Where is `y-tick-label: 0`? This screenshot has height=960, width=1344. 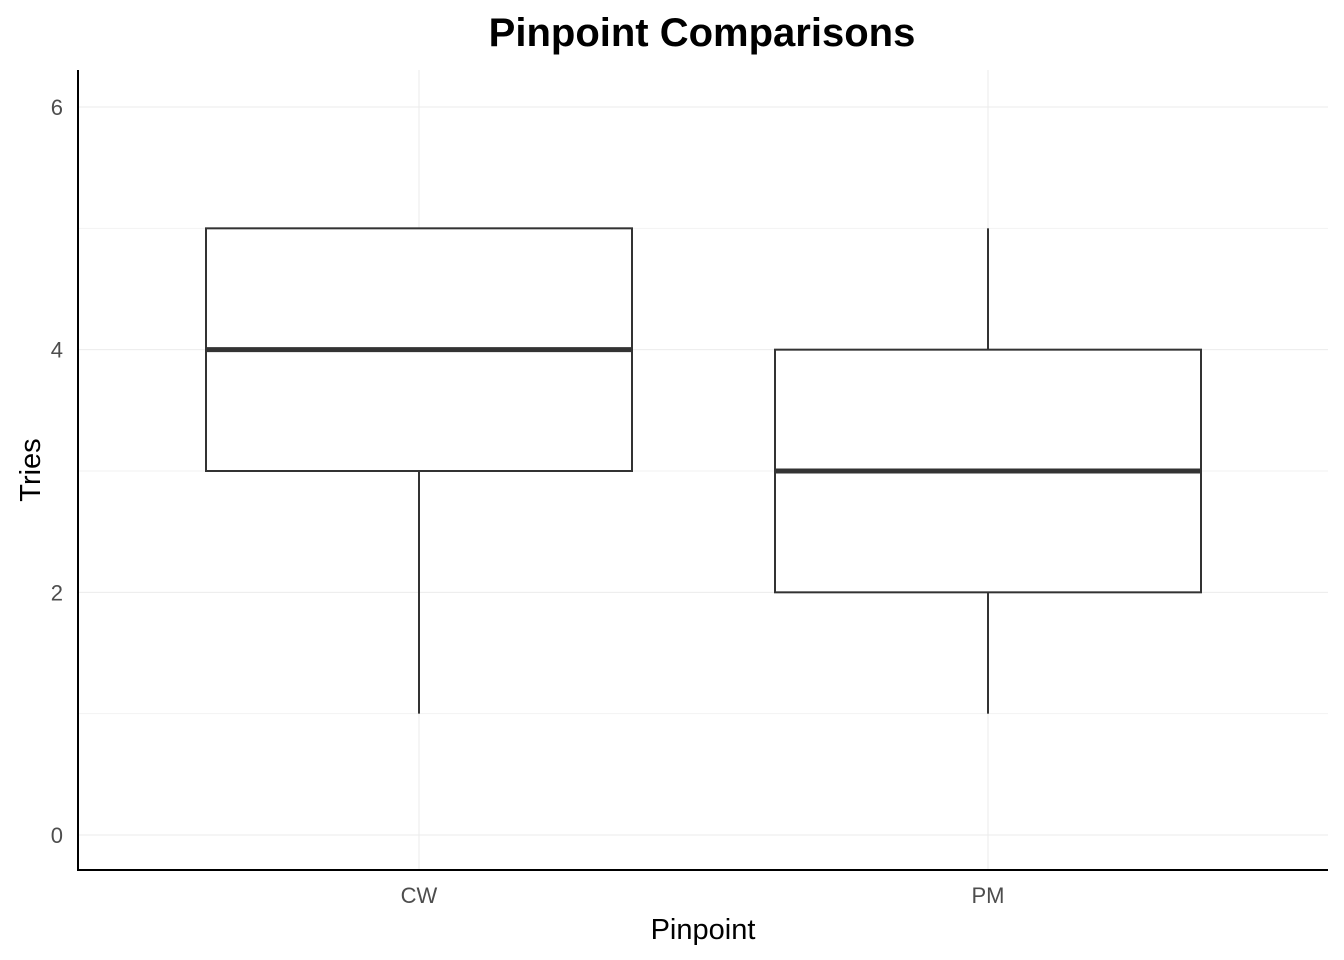
y-tick-label: 0 is located at coordinates (57, 835).